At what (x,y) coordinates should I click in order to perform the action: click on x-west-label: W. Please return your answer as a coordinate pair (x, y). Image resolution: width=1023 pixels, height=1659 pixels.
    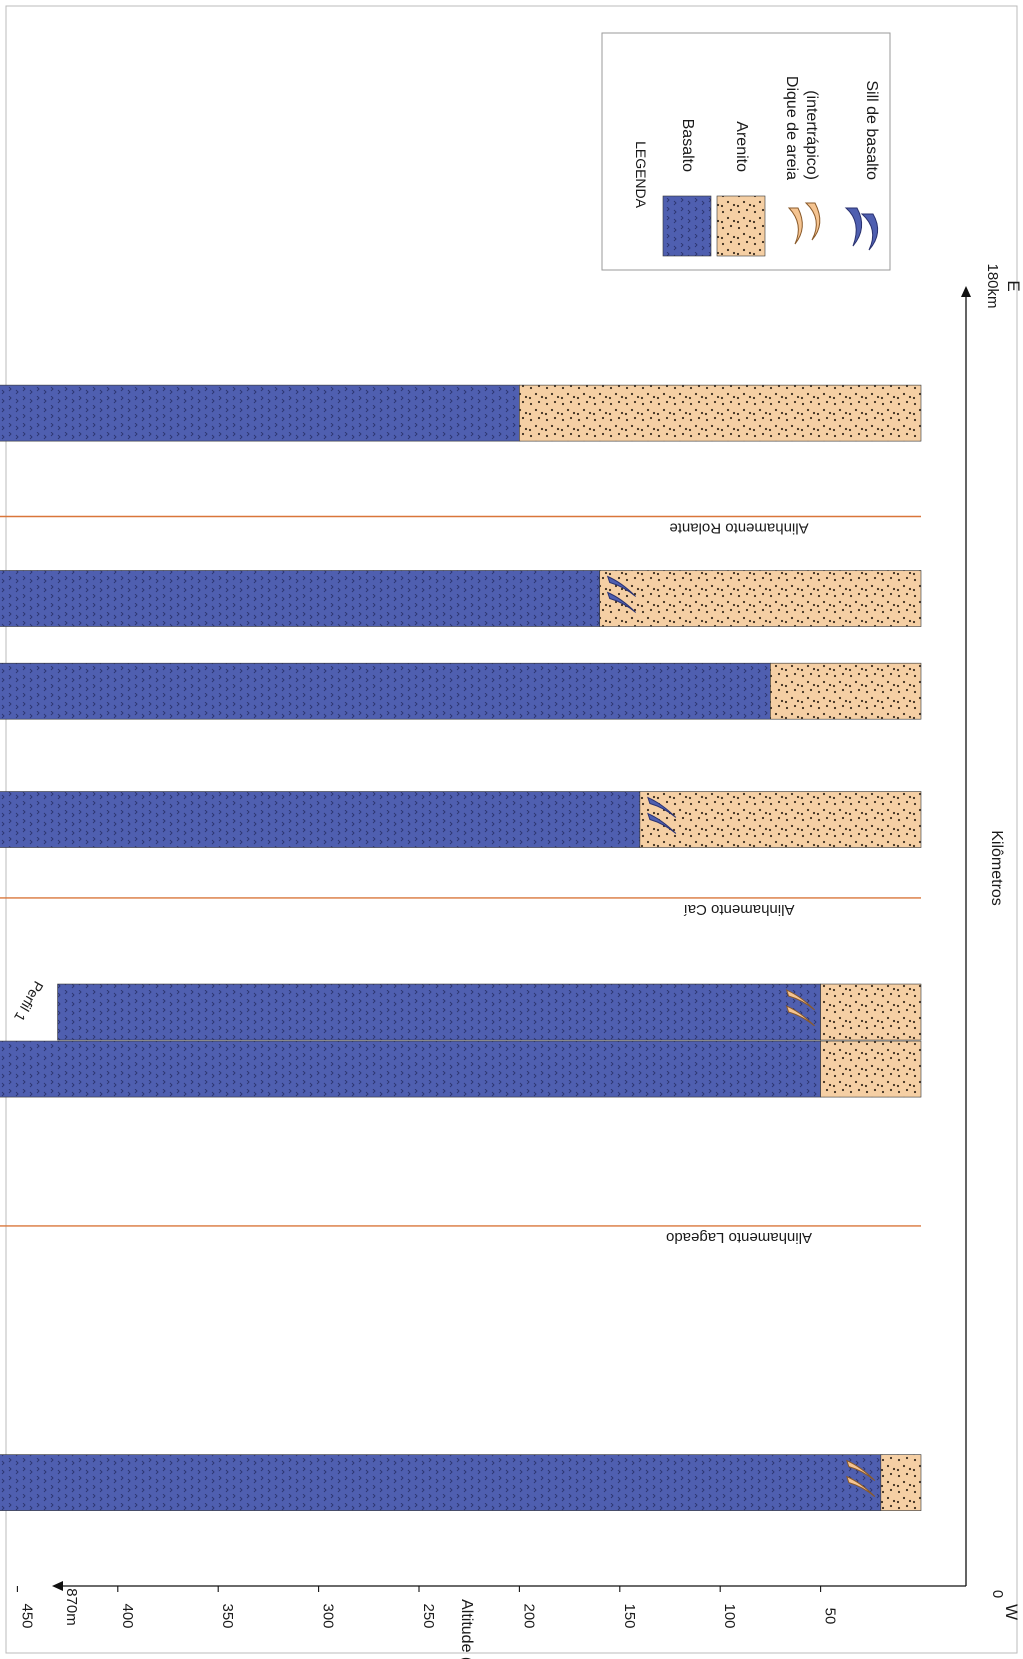
    Looking at the image, I should click on (1011, 1612).